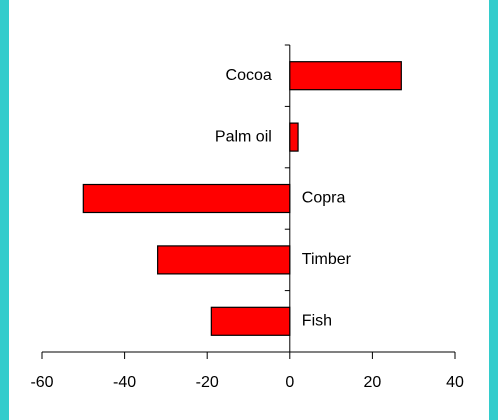 The image size is (498, 420). Describe the element at coordinates (4, 210) in the screenshot. I see `left-border` at that location.